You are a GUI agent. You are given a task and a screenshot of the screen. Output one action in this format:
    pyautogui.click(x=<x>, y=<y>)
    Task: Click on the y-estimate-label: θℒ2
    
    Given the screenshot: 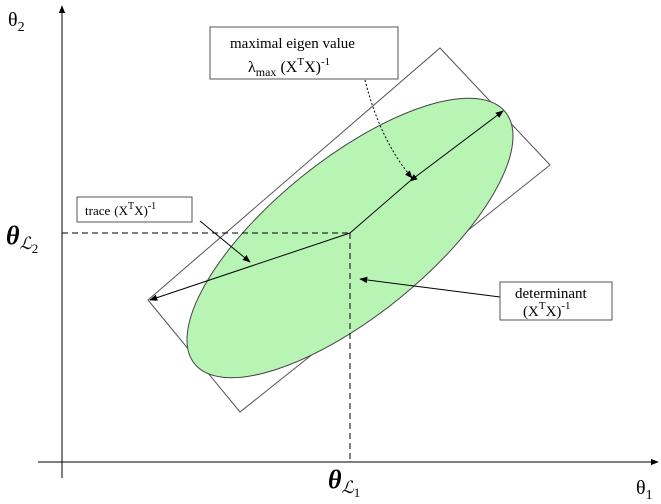 What is the action you would take?
    pyautogui.click(x=22, y=238)
    